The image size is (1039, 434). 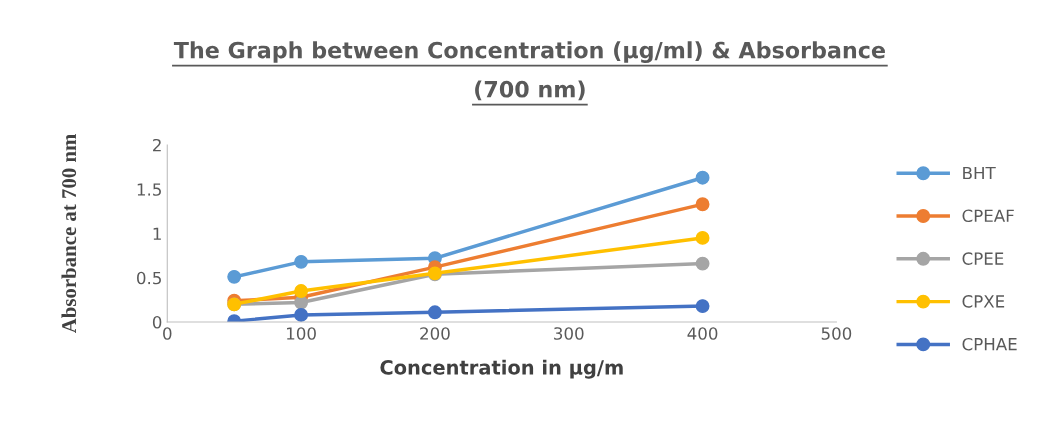 I want to click on y-tick-label: 2, so click(x=157, y=145).